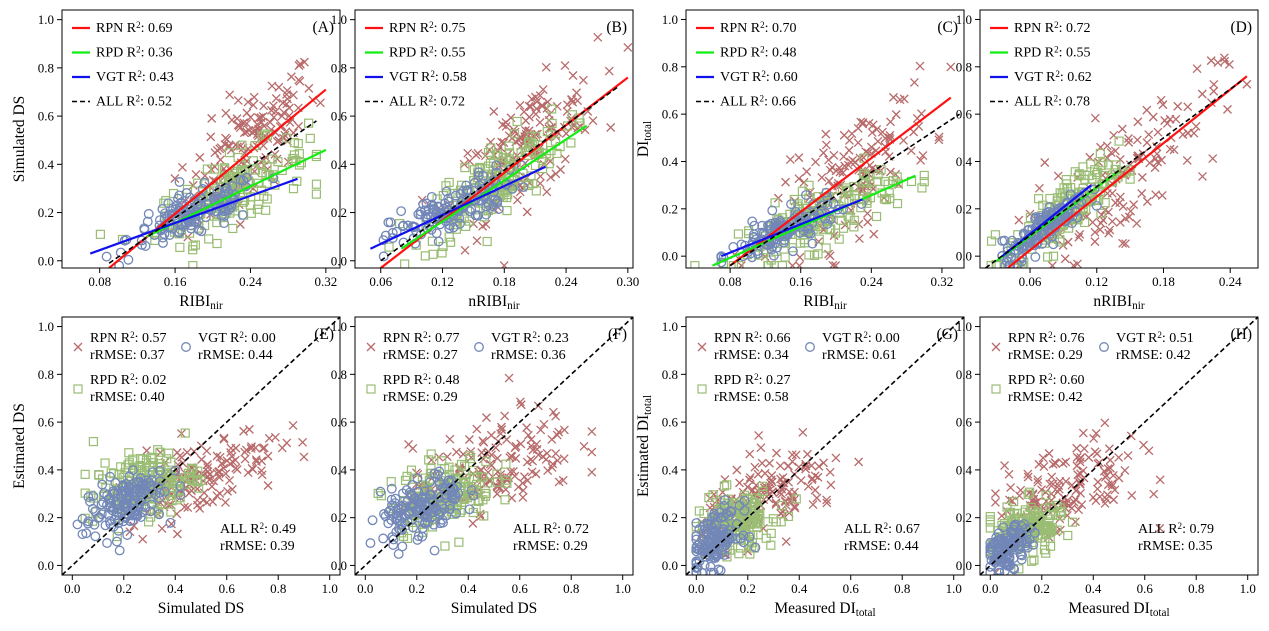 The width and height of the screenshot is (1269, 631). I want to click on text-run: : 0.70, so click(781, 28).